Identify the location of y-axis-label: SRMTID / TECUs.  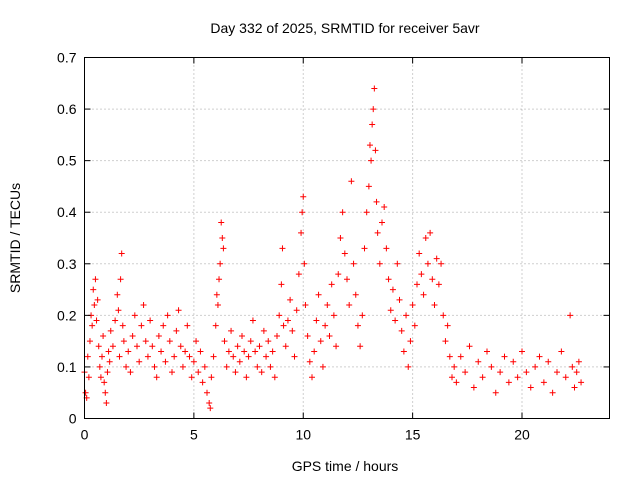
(15, 238).